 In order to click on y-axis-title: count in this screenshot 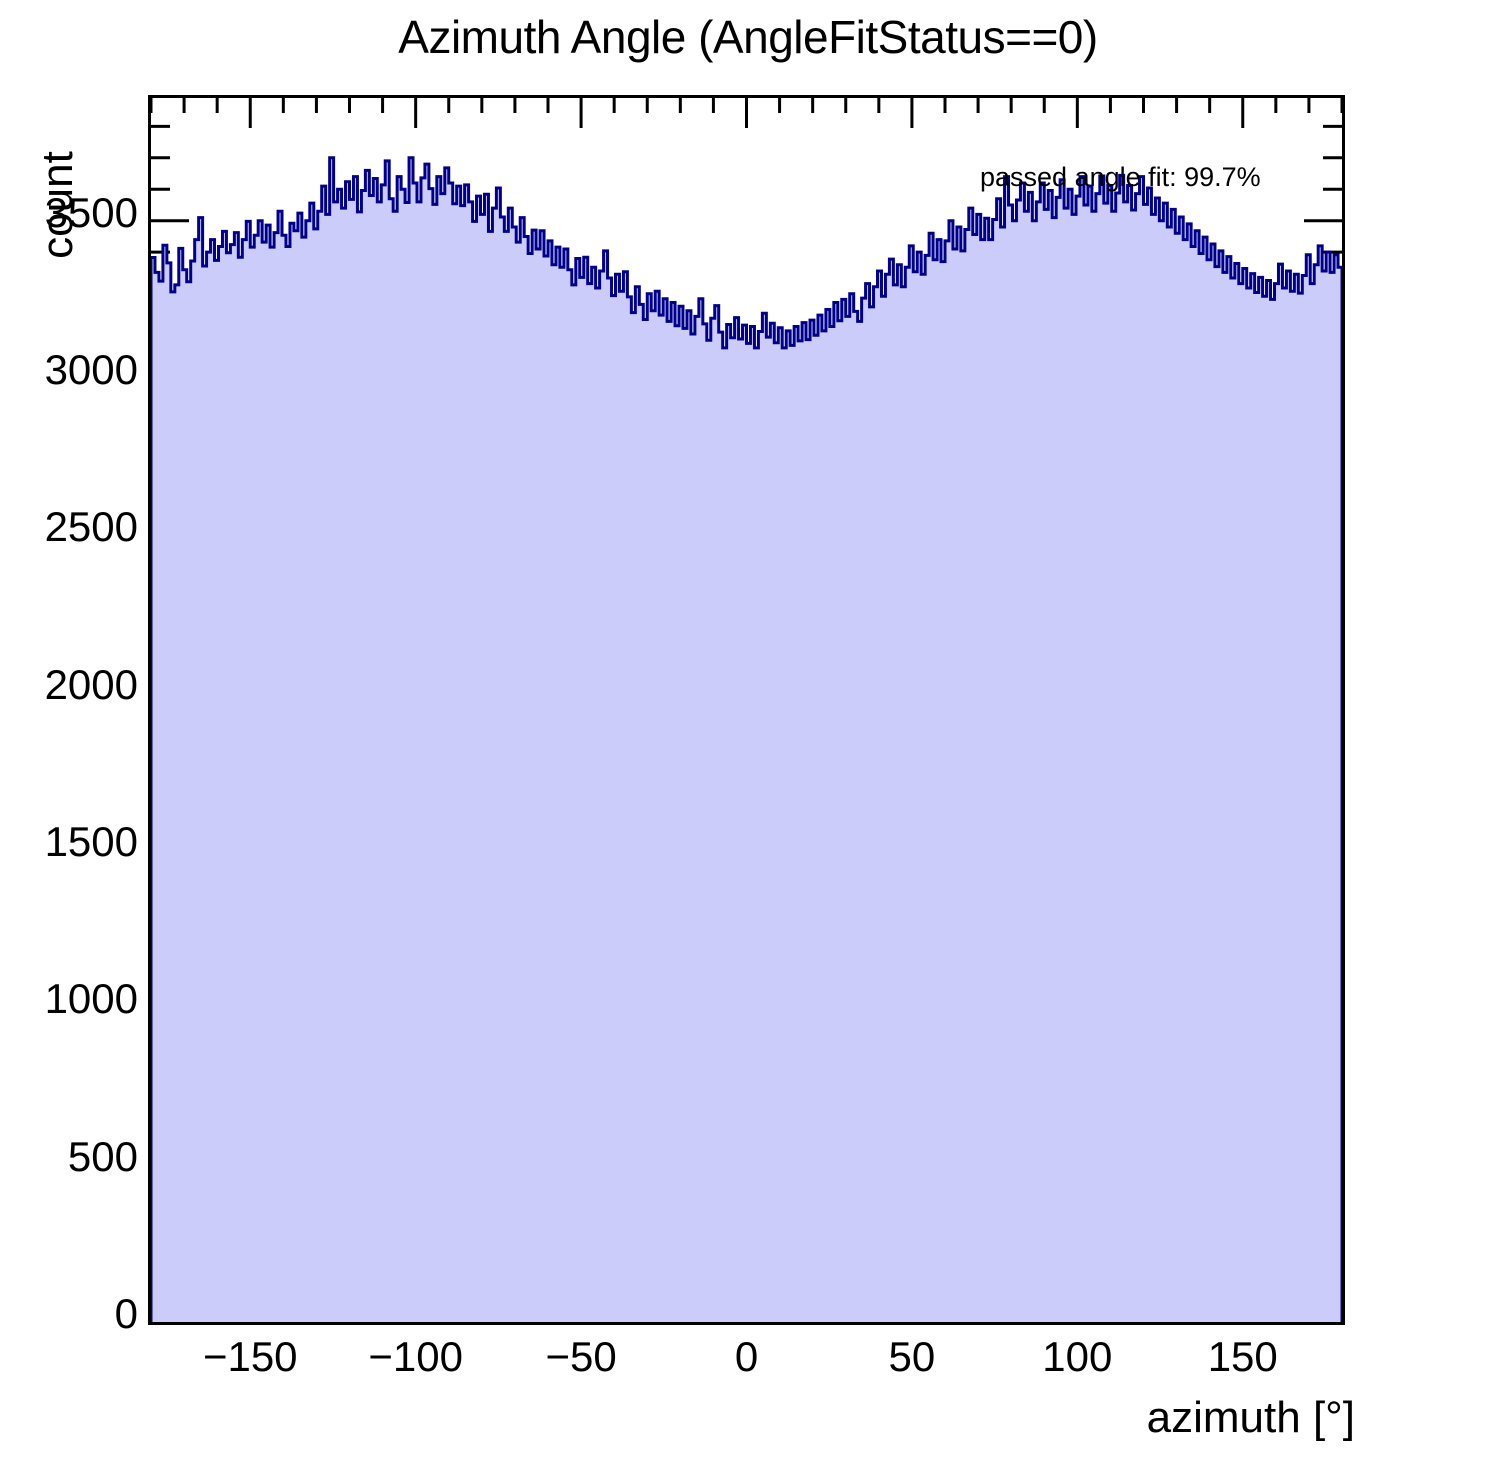, I will do `click(57, 205)`.